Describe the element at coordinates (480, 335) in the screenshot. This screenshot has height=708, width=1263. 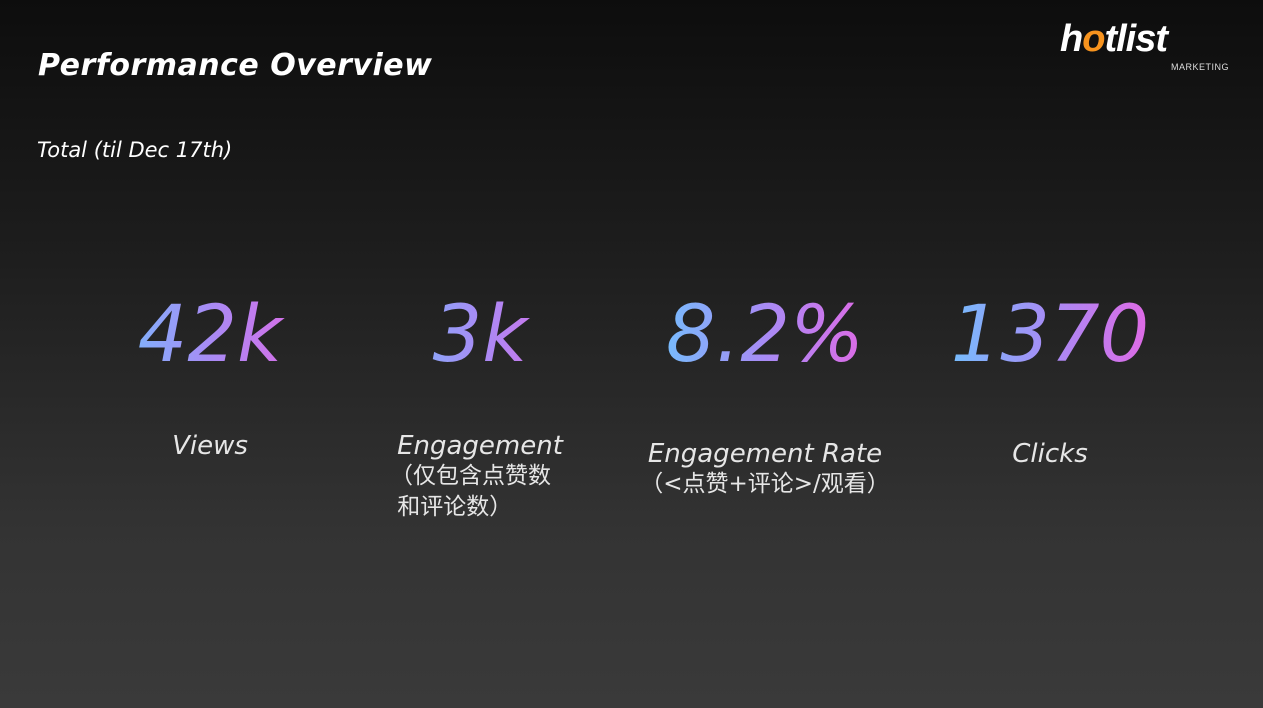
I see `metric-value: 3k` at that location.